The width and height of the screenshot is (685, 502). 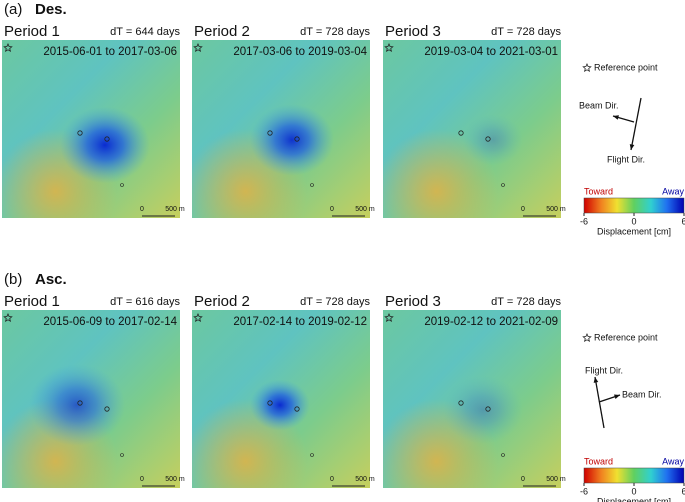 What do you see at coordinates (300, 52) in the screenshot?
I see `date-range: 2017-03-06 to 2019-03-04` at bounding box center [300, 52].